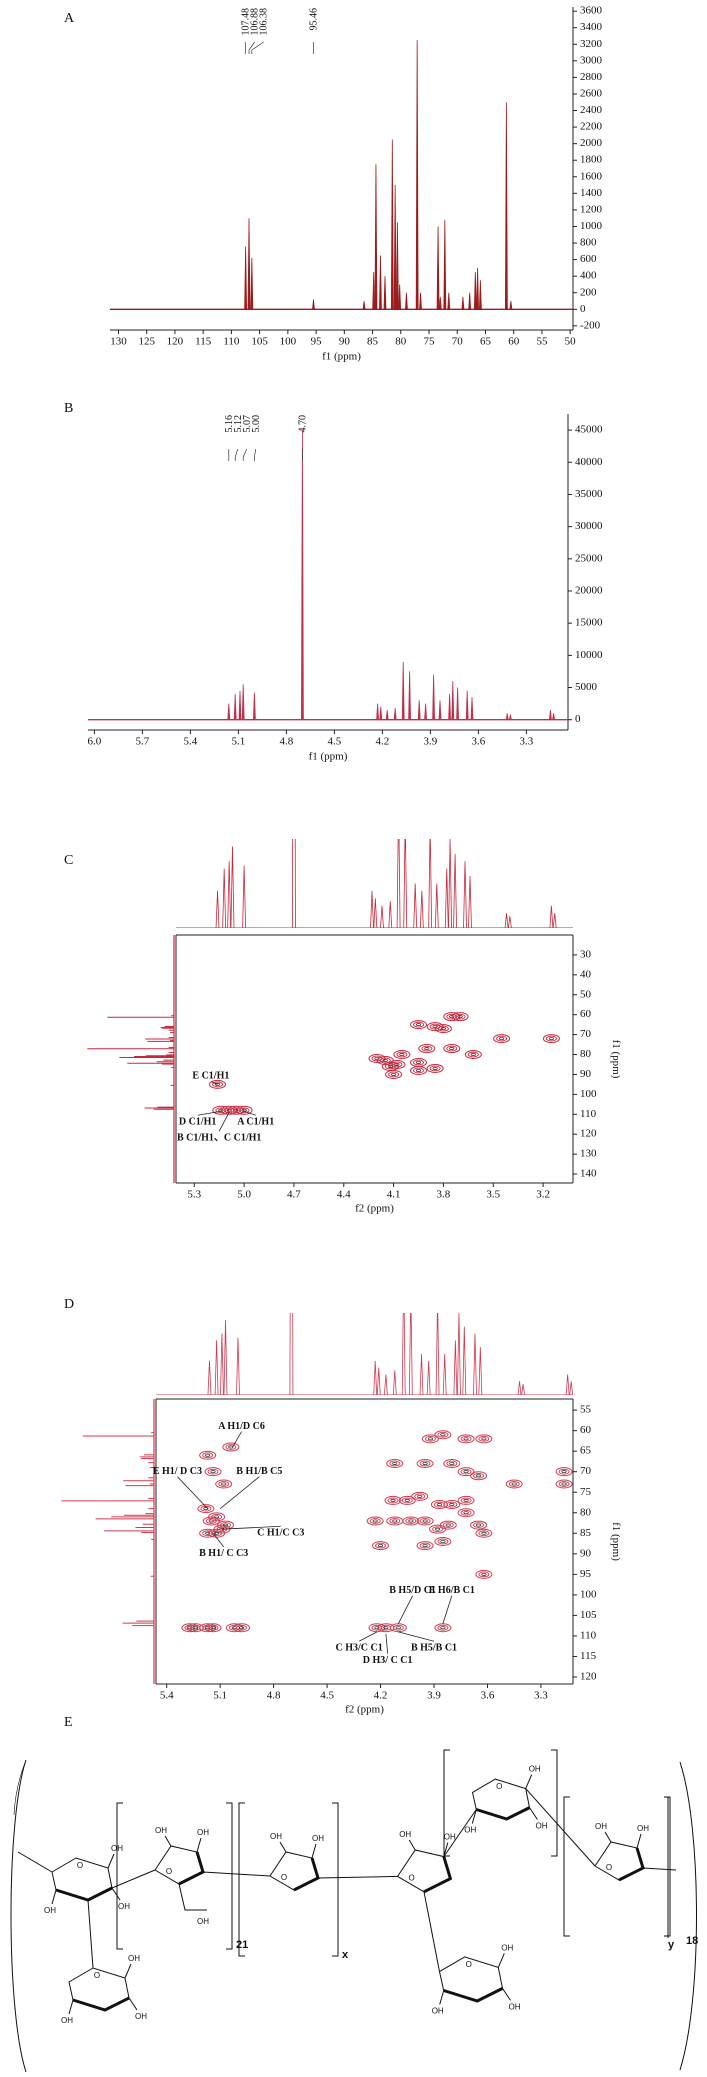 This screenshot has height=2077, width=707. What do you see at coordinates (313, 19) in the screenshot?
I see `peak-label: 95.46` at bounding box center [313, 19].